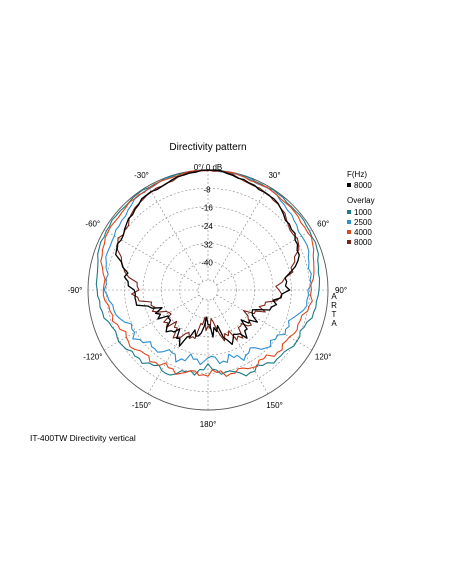 The image size is (452, 584). Describe the element at coordinates (363, 232) in the screenshot. I see `legend-label: 4000` at that location.